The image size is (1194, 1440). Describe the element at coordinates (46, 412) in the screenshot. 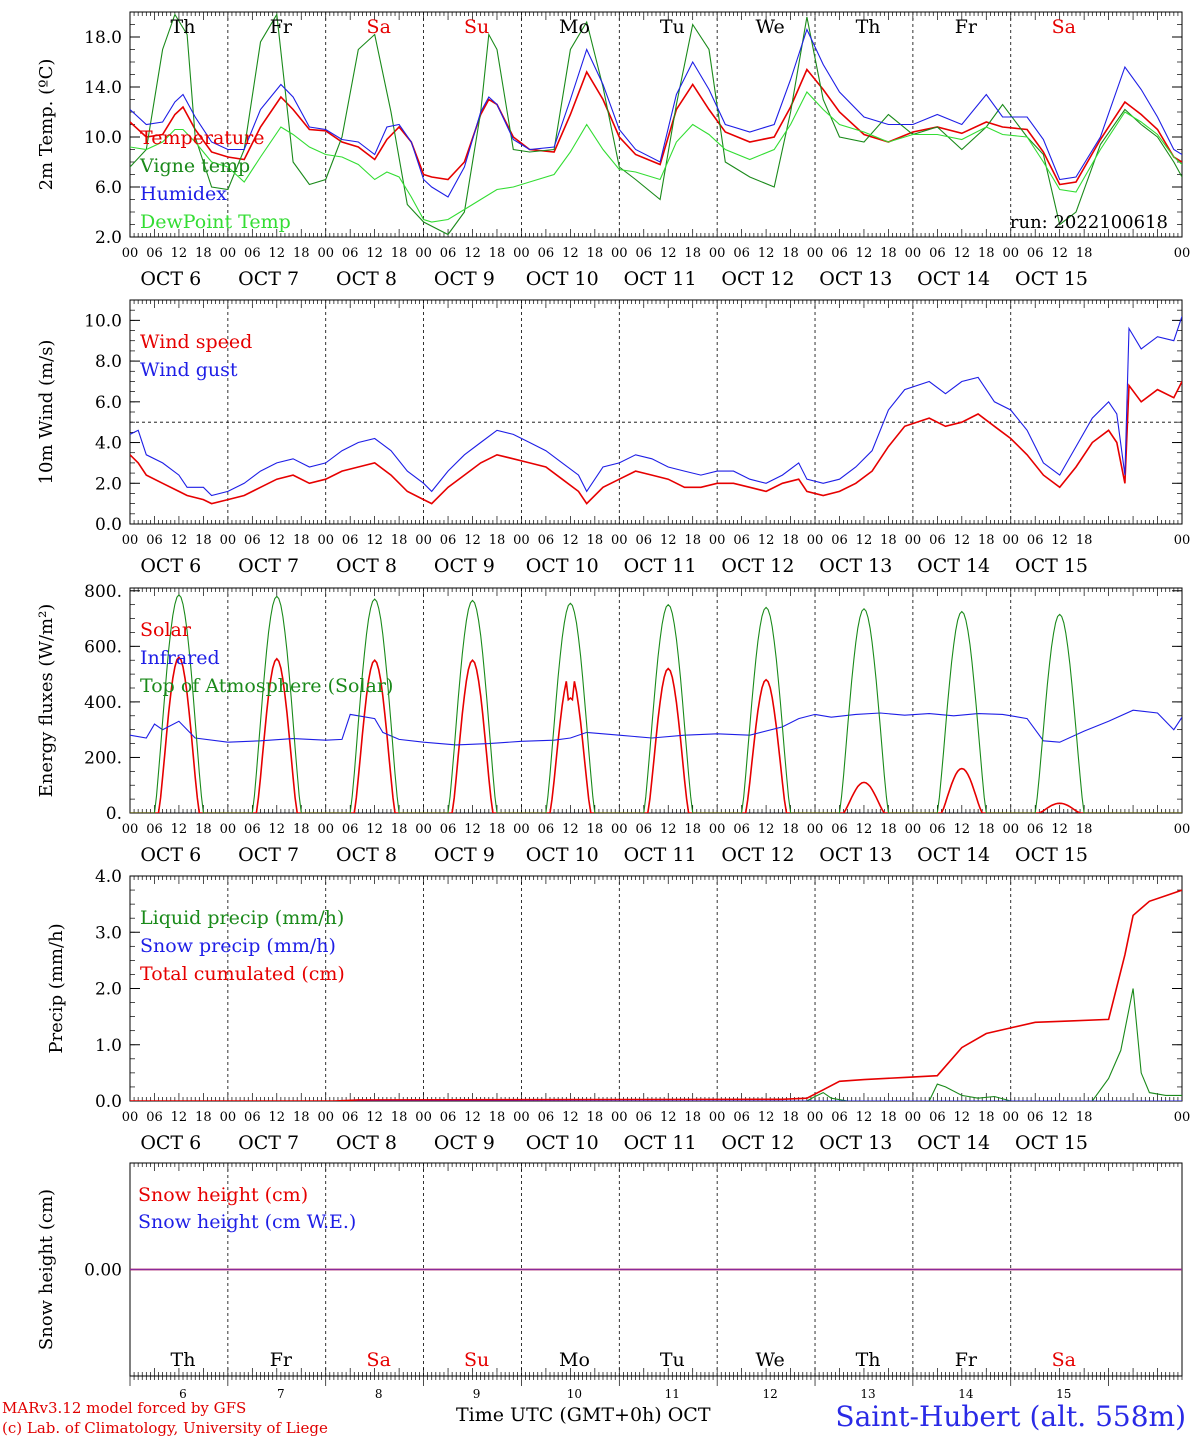

I see `y-axis-label: 10m Wind (m/s)` at that location.